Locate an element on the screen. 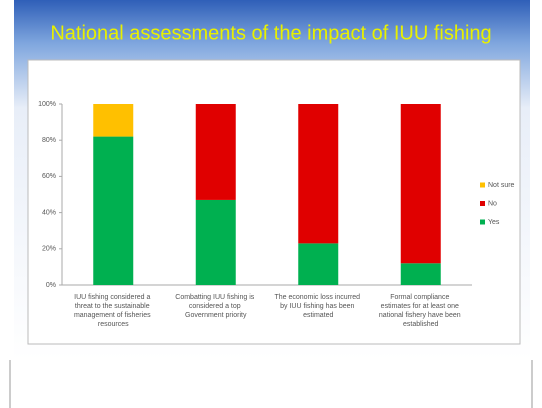 The width and height of the screenshot is (542, 408). y-tick-label: 100% is located at coordinates (47, 104).